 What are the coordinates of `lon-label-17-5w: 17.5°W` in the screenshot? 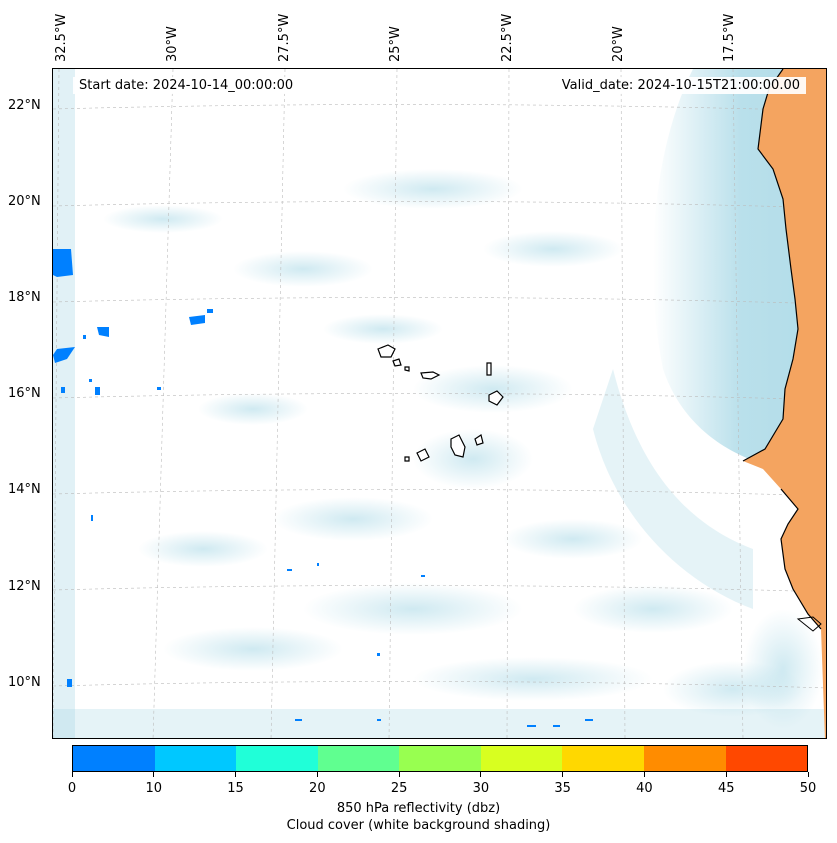 It's located at (729, 37).